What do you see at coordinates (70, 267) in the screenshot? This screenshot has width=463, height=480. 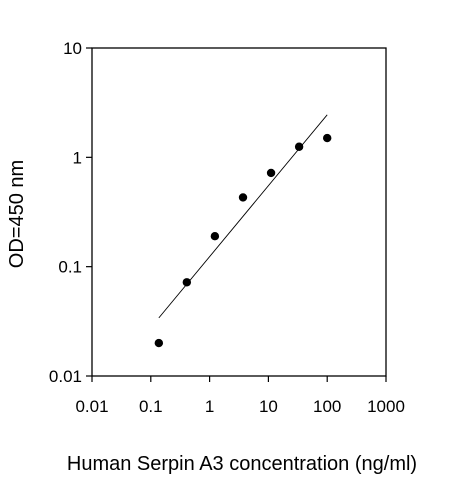 I see `y-tick-label: 0.1` at bounding box center [70, 267].